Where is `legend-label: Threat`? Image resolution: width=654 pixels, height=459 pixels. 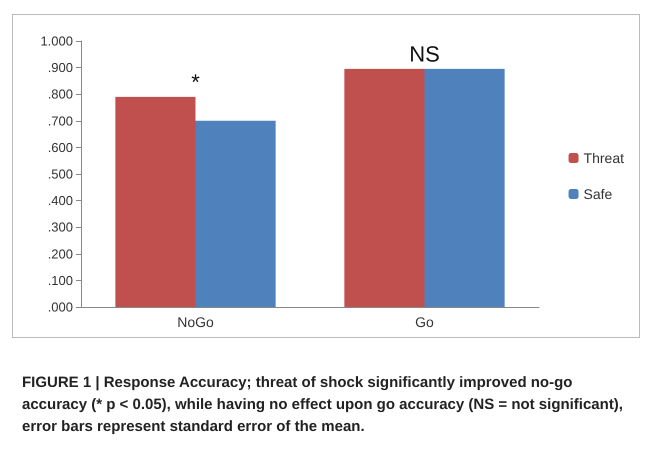 legend-label: Threat is located at coordinates (604, 158).